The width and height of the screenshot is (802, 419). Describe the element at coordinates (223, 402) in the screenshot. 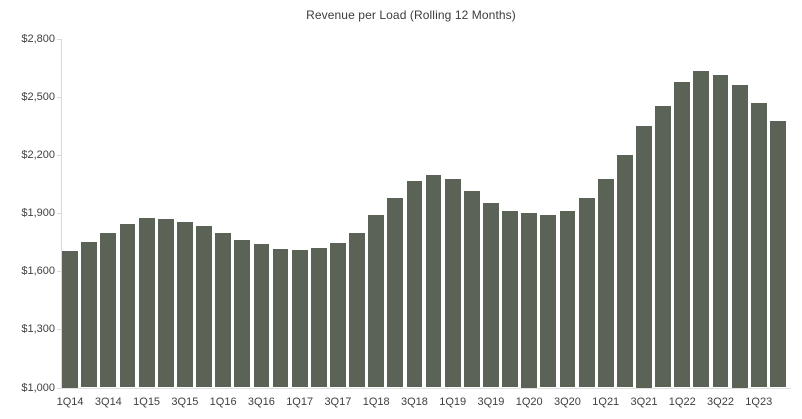

I see `x-axis-label: 1Q16` at that location.